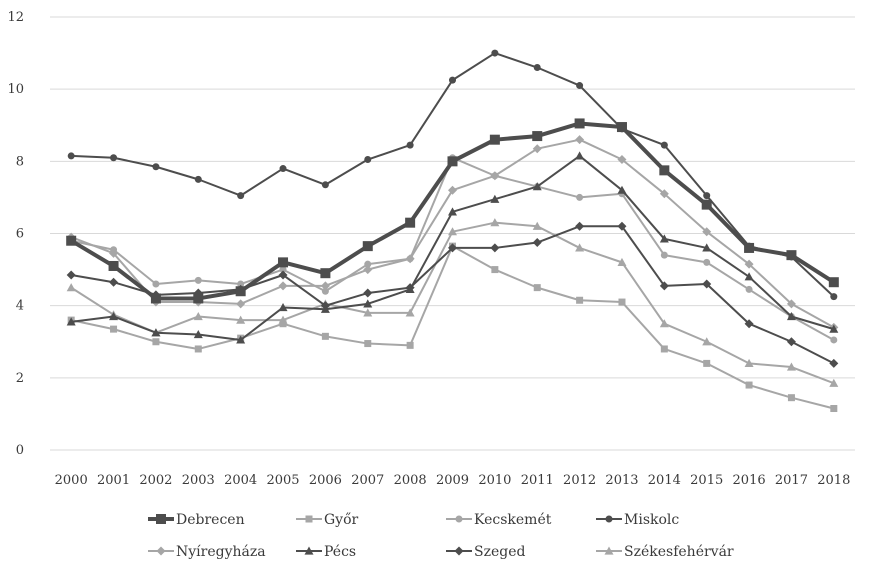 This screenshot has width=873, height=563. I want to click on x-tick-label: 2017, so click(791, 480).